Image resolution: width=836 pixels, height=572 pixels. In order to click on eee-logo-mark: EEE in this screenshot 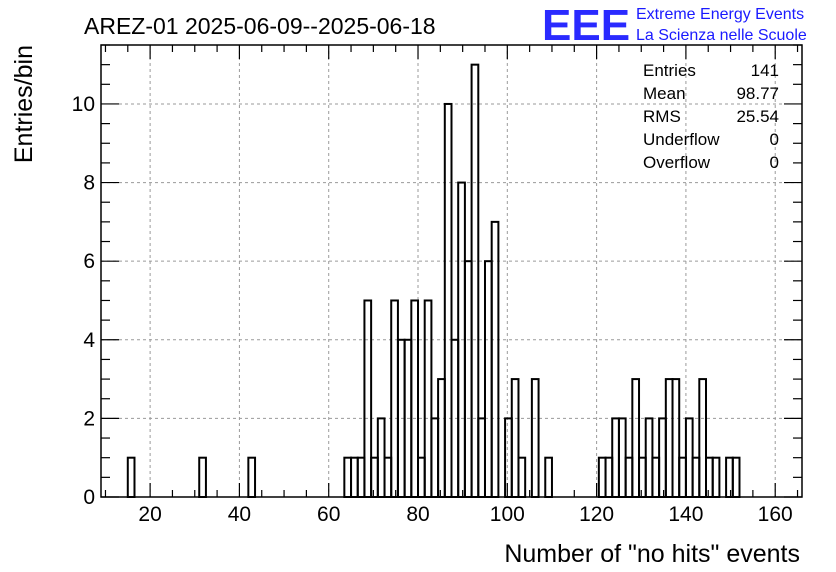, I will do `click(586, 25)`.